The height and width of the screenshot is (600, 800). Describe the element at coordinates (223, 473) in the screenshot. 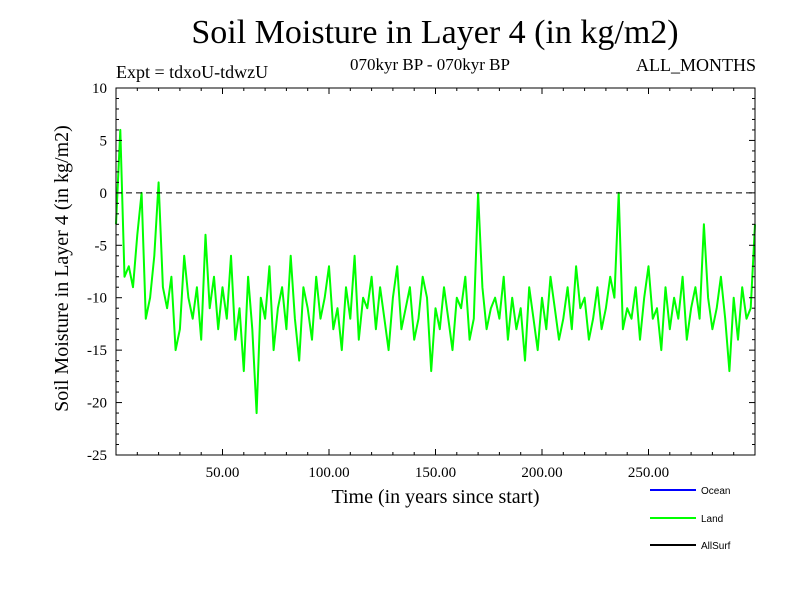

I see `x-tick-label: 50.00` at that location.